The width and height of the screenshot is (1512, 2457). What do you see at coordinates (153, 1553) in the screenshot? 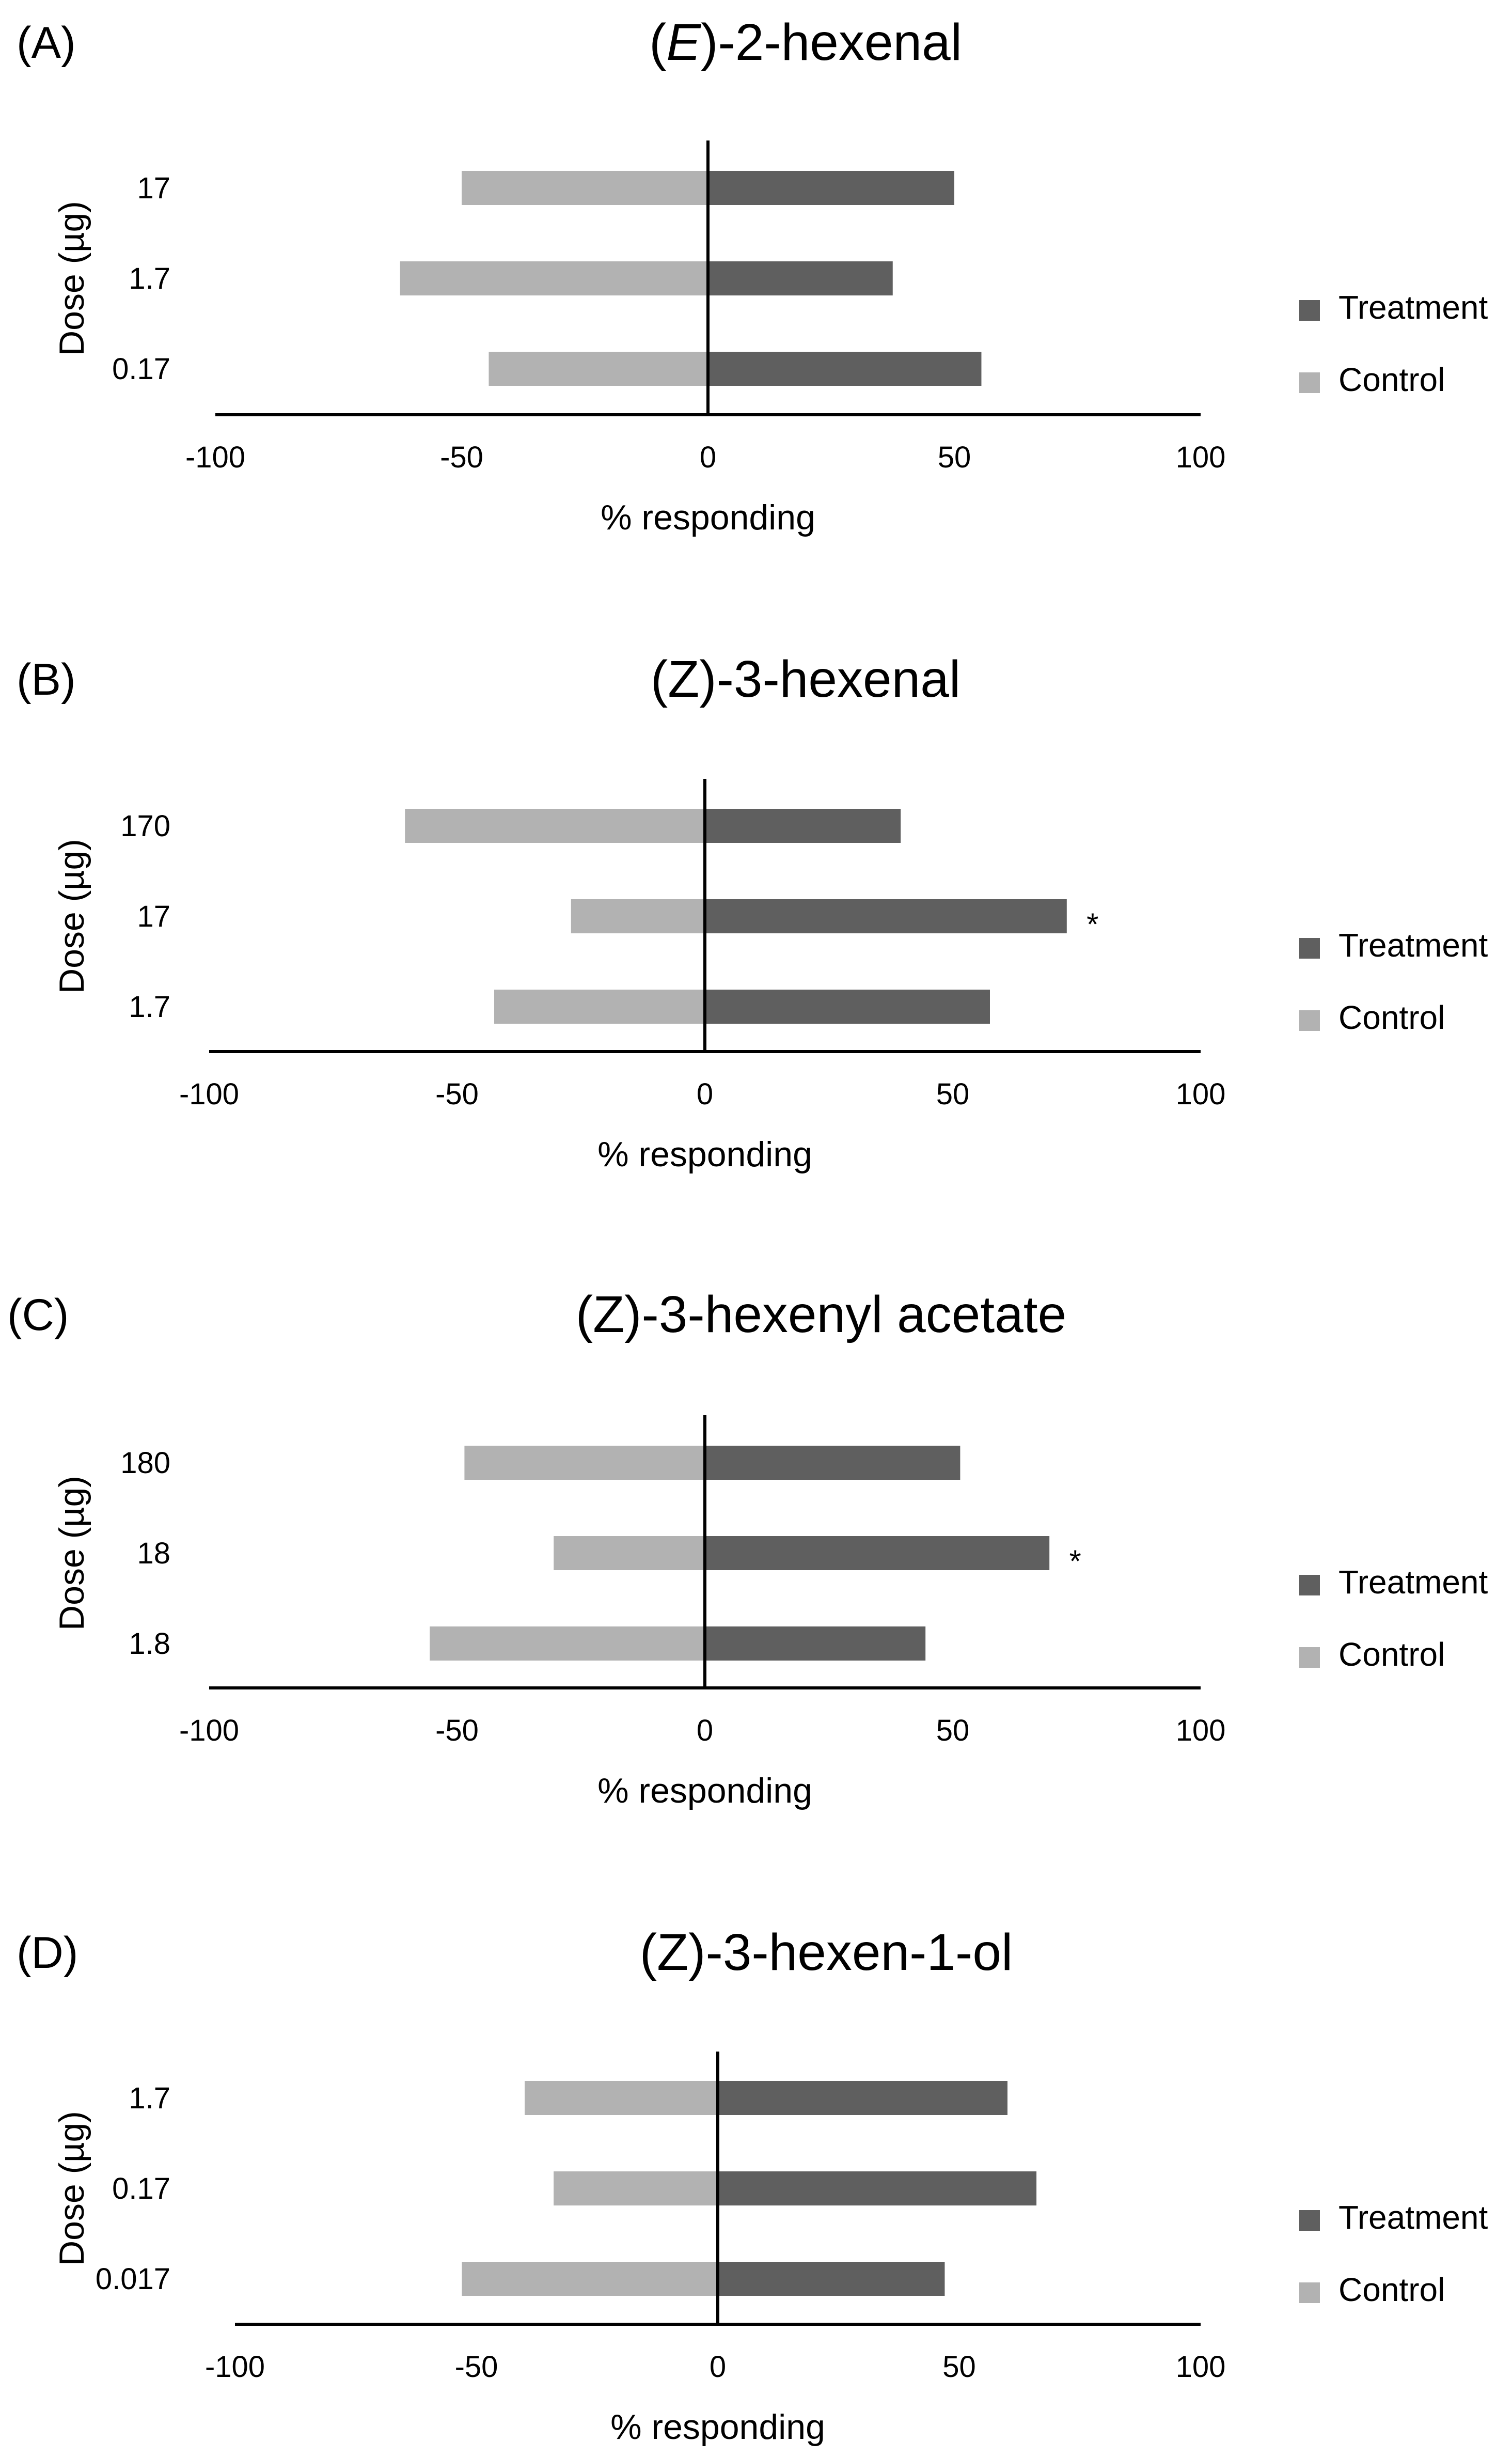
I see `dose-tick-label: 18` at bounding box center [153, 1553].